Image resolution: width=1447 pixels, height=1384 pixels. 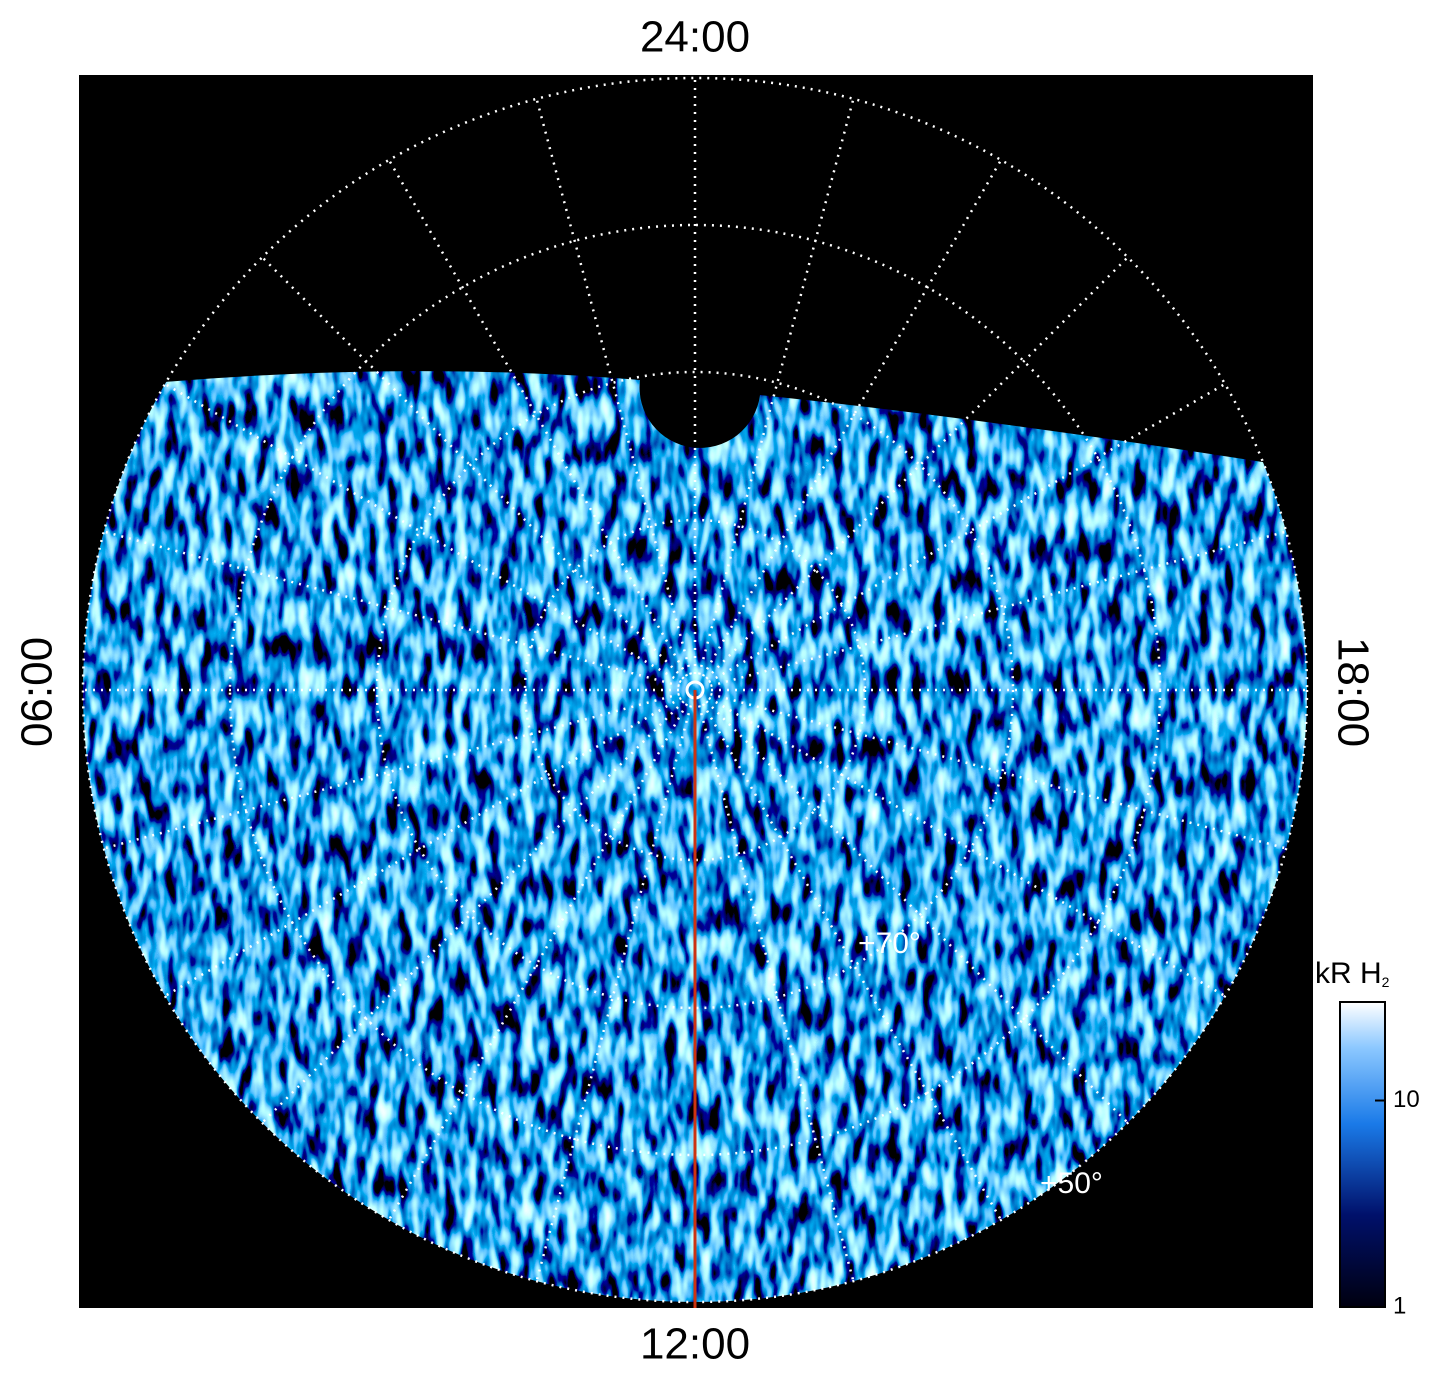 What do you see at coordinates (1348, 973) in the screenshot?
I see `colorbar-title-text: kR H` at bounding box center [1348, 973].